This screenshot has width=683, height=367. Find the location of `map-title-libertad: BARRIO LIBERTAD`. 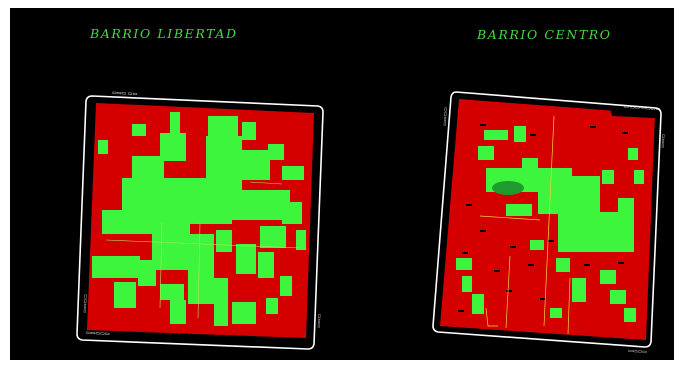

map-title-libertad: BARRIO LIBERTAD is located at coordinates (164, 33).